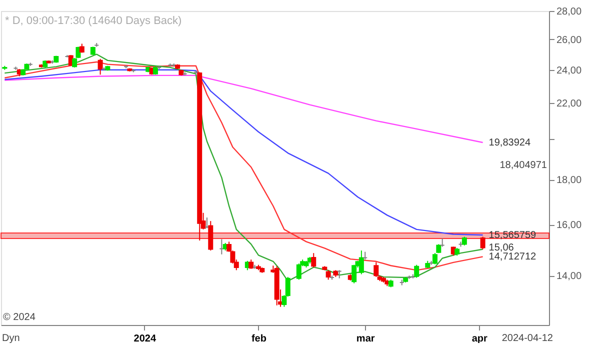  What do you see at coordinates (524, 165) in the screenshot?
I see `annotation: 18,404971` at bounding box center [524, 165].